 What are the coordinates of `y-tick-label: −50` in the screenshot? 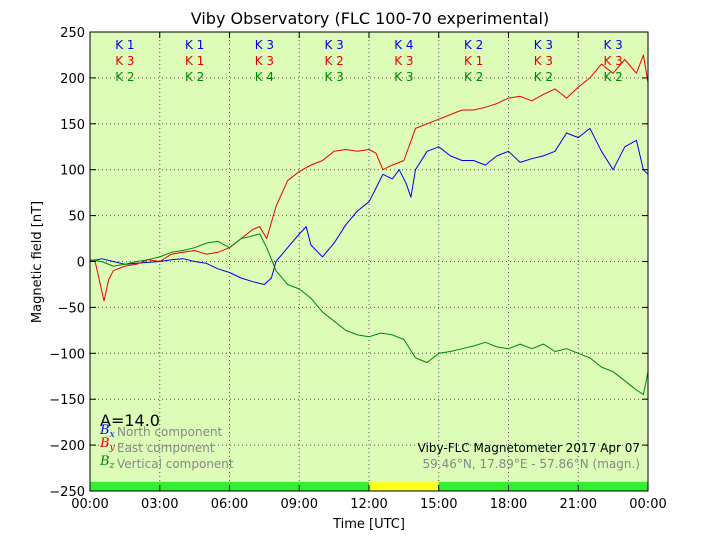 It's located at (71, 308).